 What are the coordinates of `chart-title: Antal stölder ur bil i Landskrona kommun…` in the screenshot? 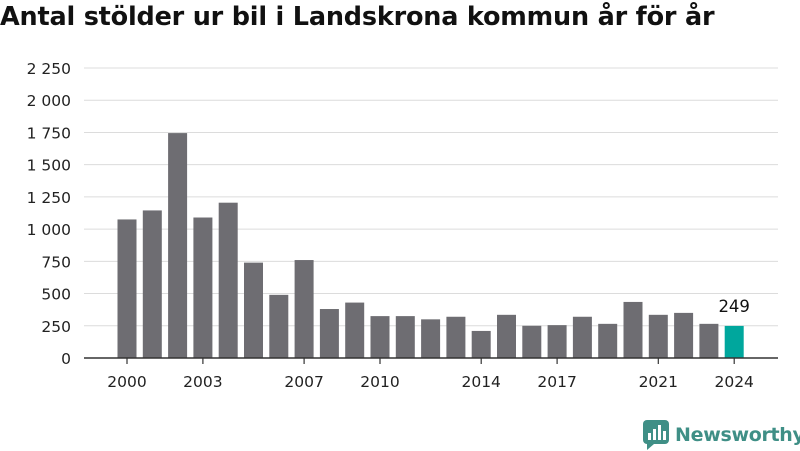 It's located at (357, 17).